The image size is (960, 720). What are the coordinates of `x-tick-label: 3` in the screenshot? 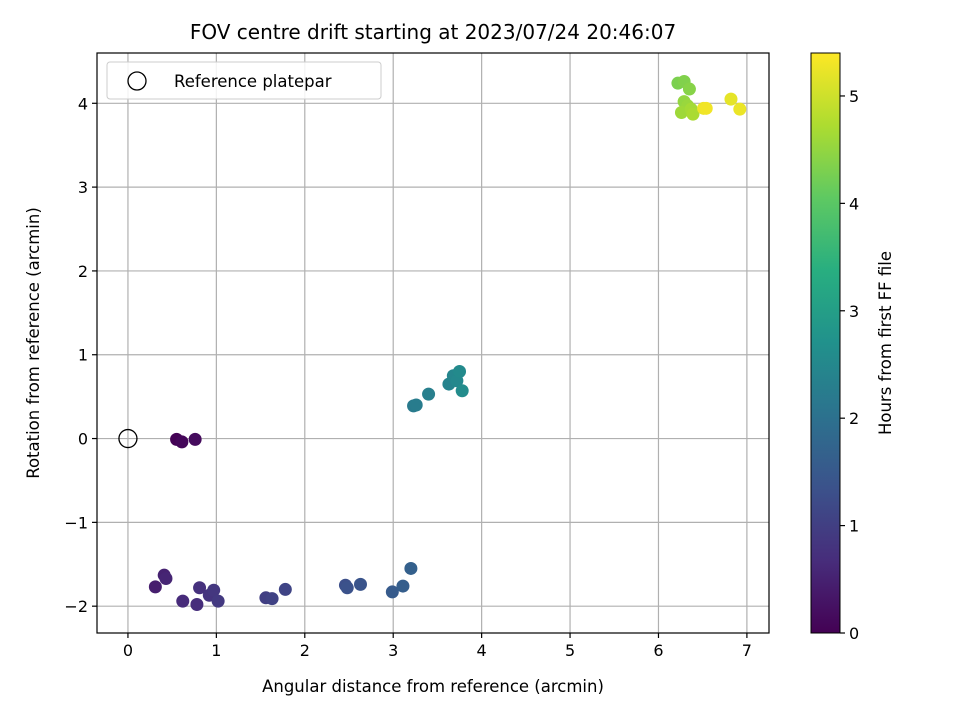 It's located at (393, 650).